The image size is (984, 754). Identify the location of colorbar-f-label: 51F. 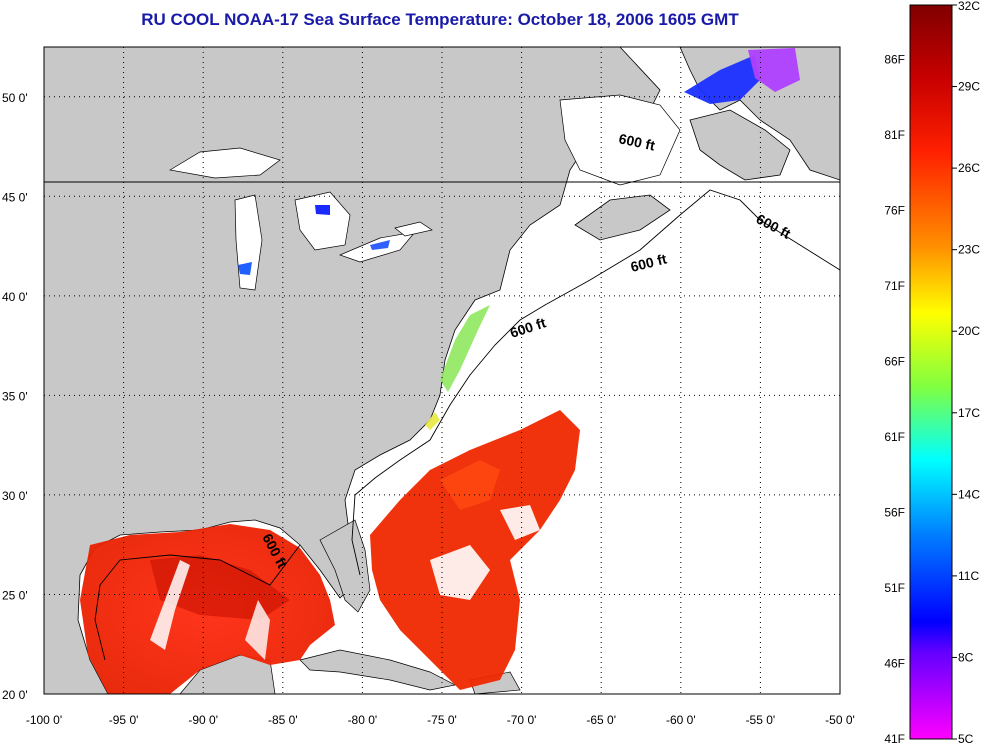
(894, 588).